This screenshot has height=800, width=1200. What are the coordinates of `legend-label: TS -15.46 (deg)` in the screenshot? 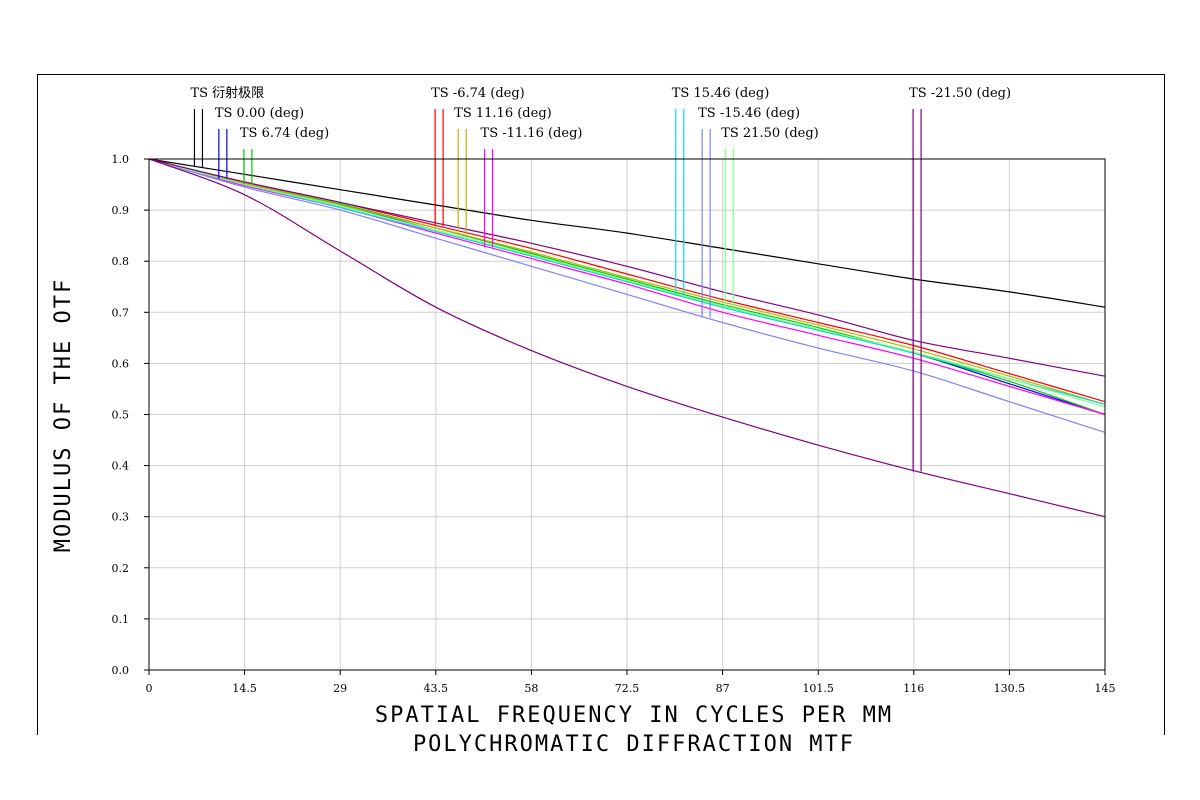 It's located at (749, 113).